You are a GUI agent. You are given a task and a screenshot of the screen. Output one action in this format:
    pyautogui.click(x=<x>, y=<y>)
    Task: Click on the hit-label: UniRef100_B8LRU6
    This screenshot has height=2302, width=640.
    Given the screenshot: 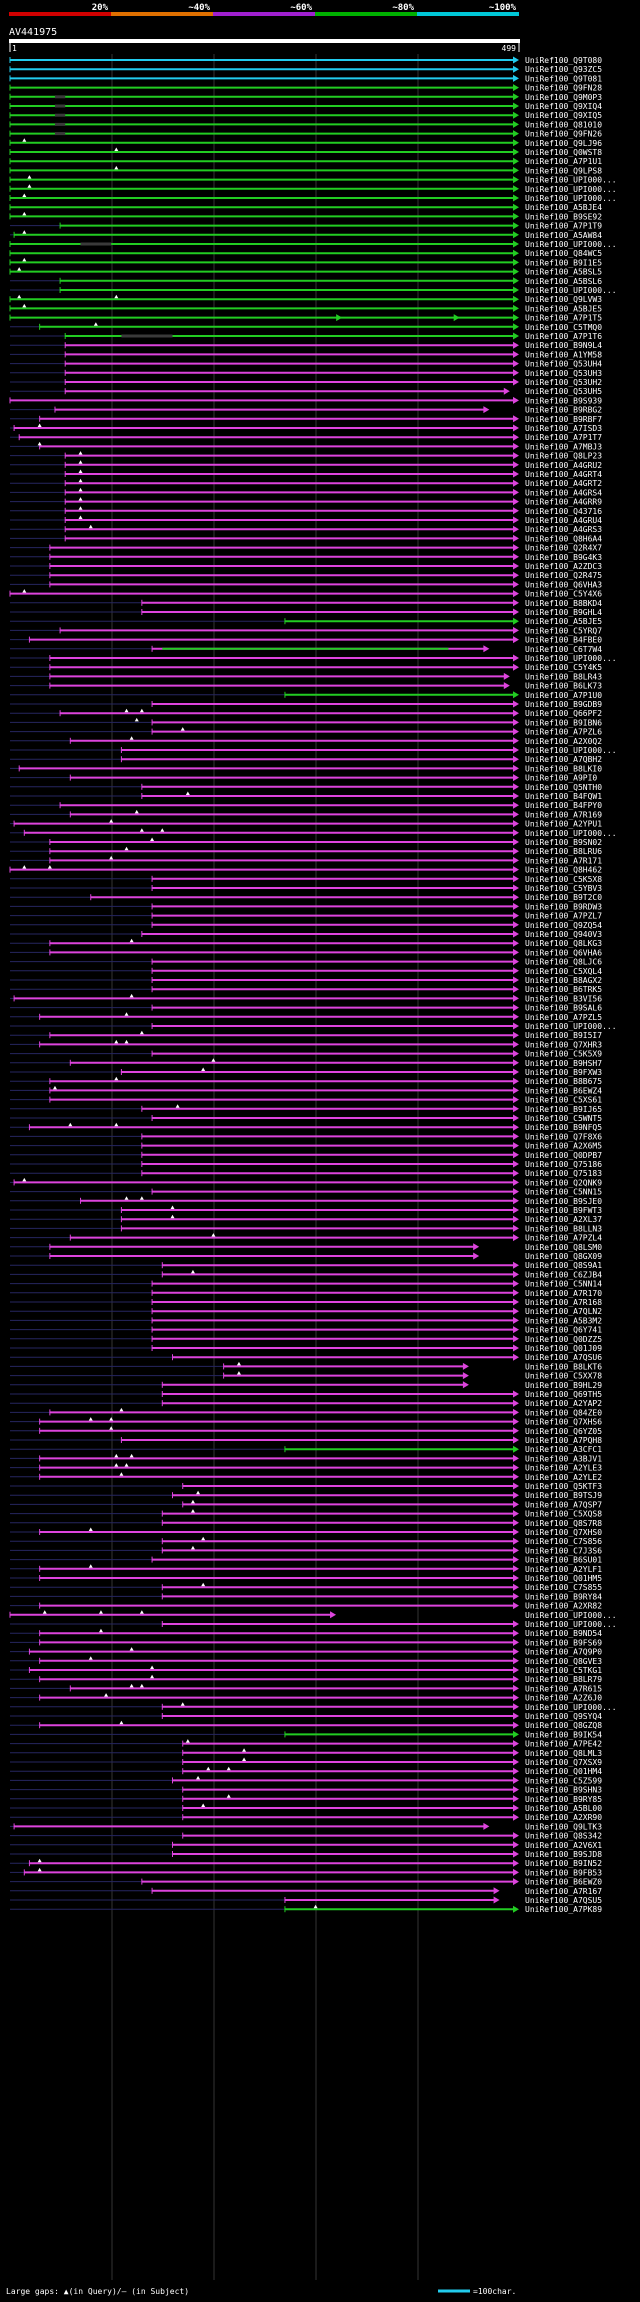 What is the action you would take?
    pyautogui.click(x=563, y=851)
    